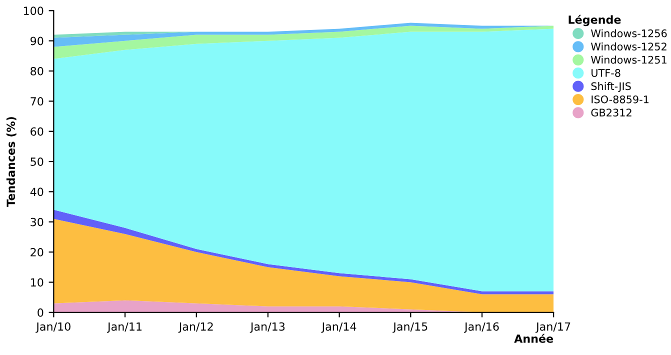  I want to click on y-axis-title: Tendances (%), so click(11, 162).